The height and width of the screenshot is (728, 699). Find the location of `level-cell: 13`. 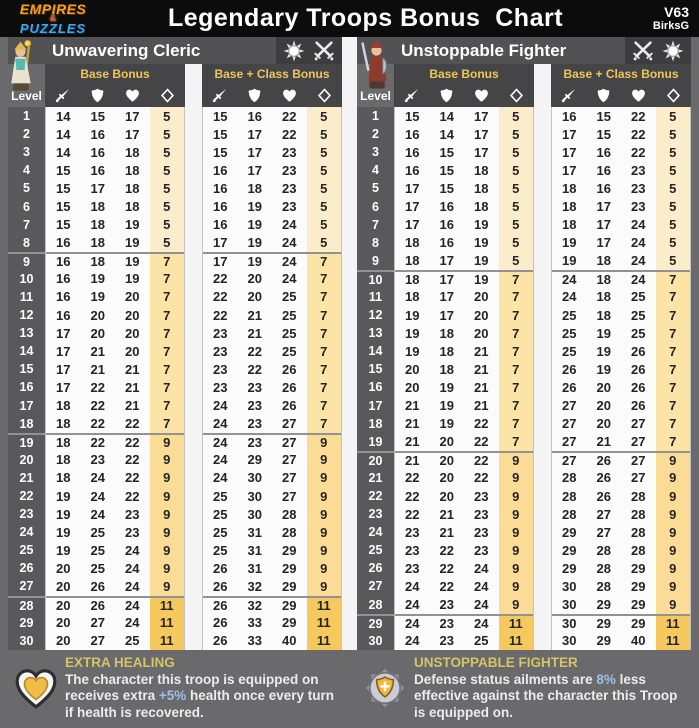

level-cell: 13 is located at coordinates (26, 333).